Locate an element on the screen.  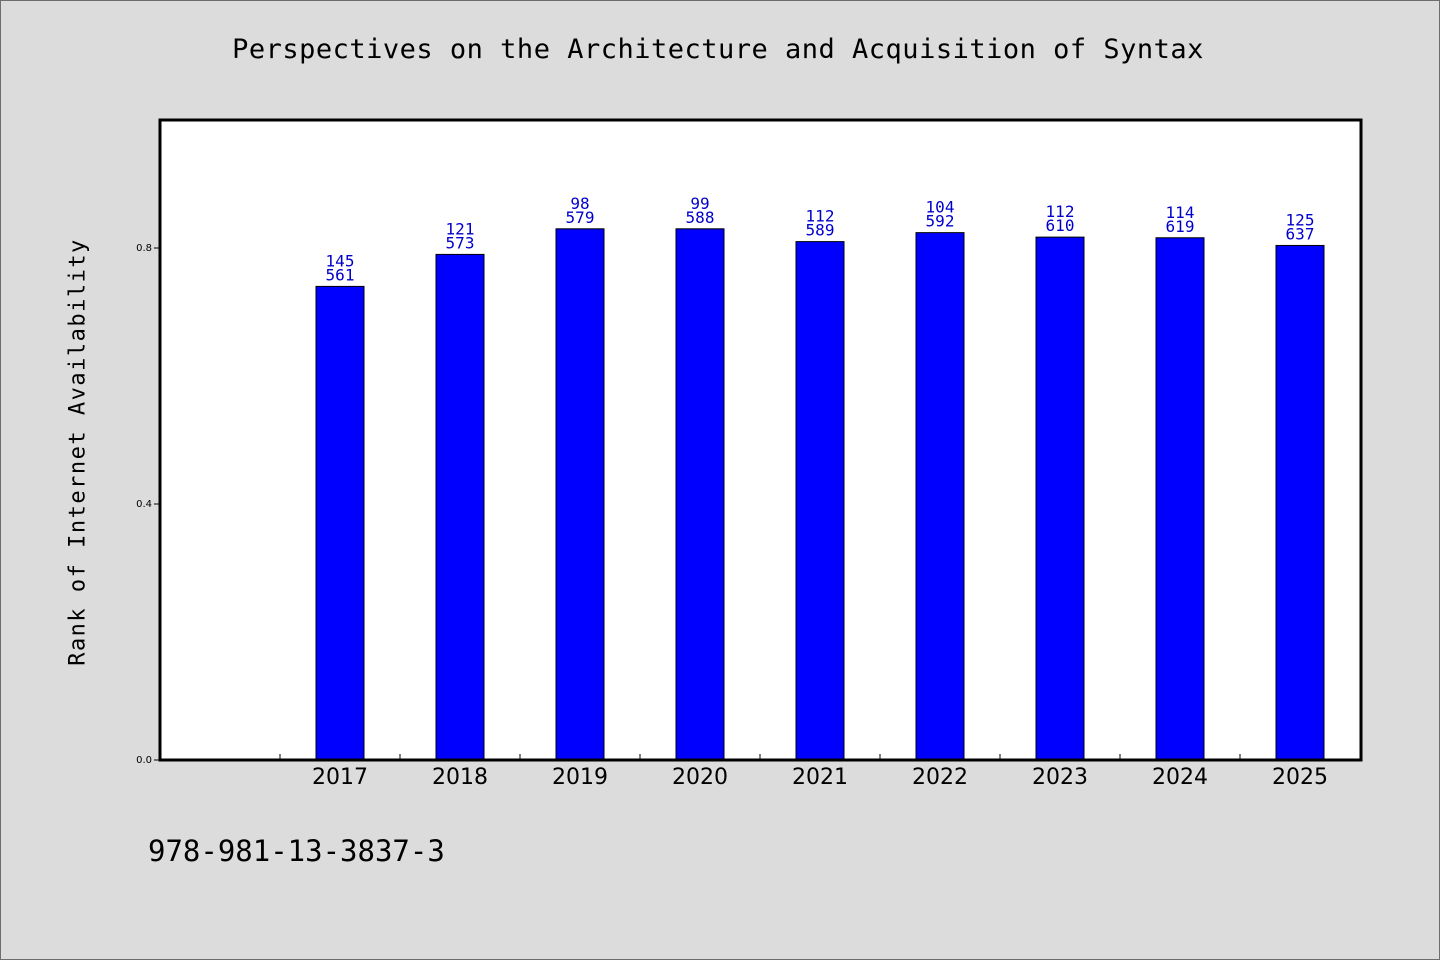
bar-label-bottom: 589 is located at coordinates (820, 230).